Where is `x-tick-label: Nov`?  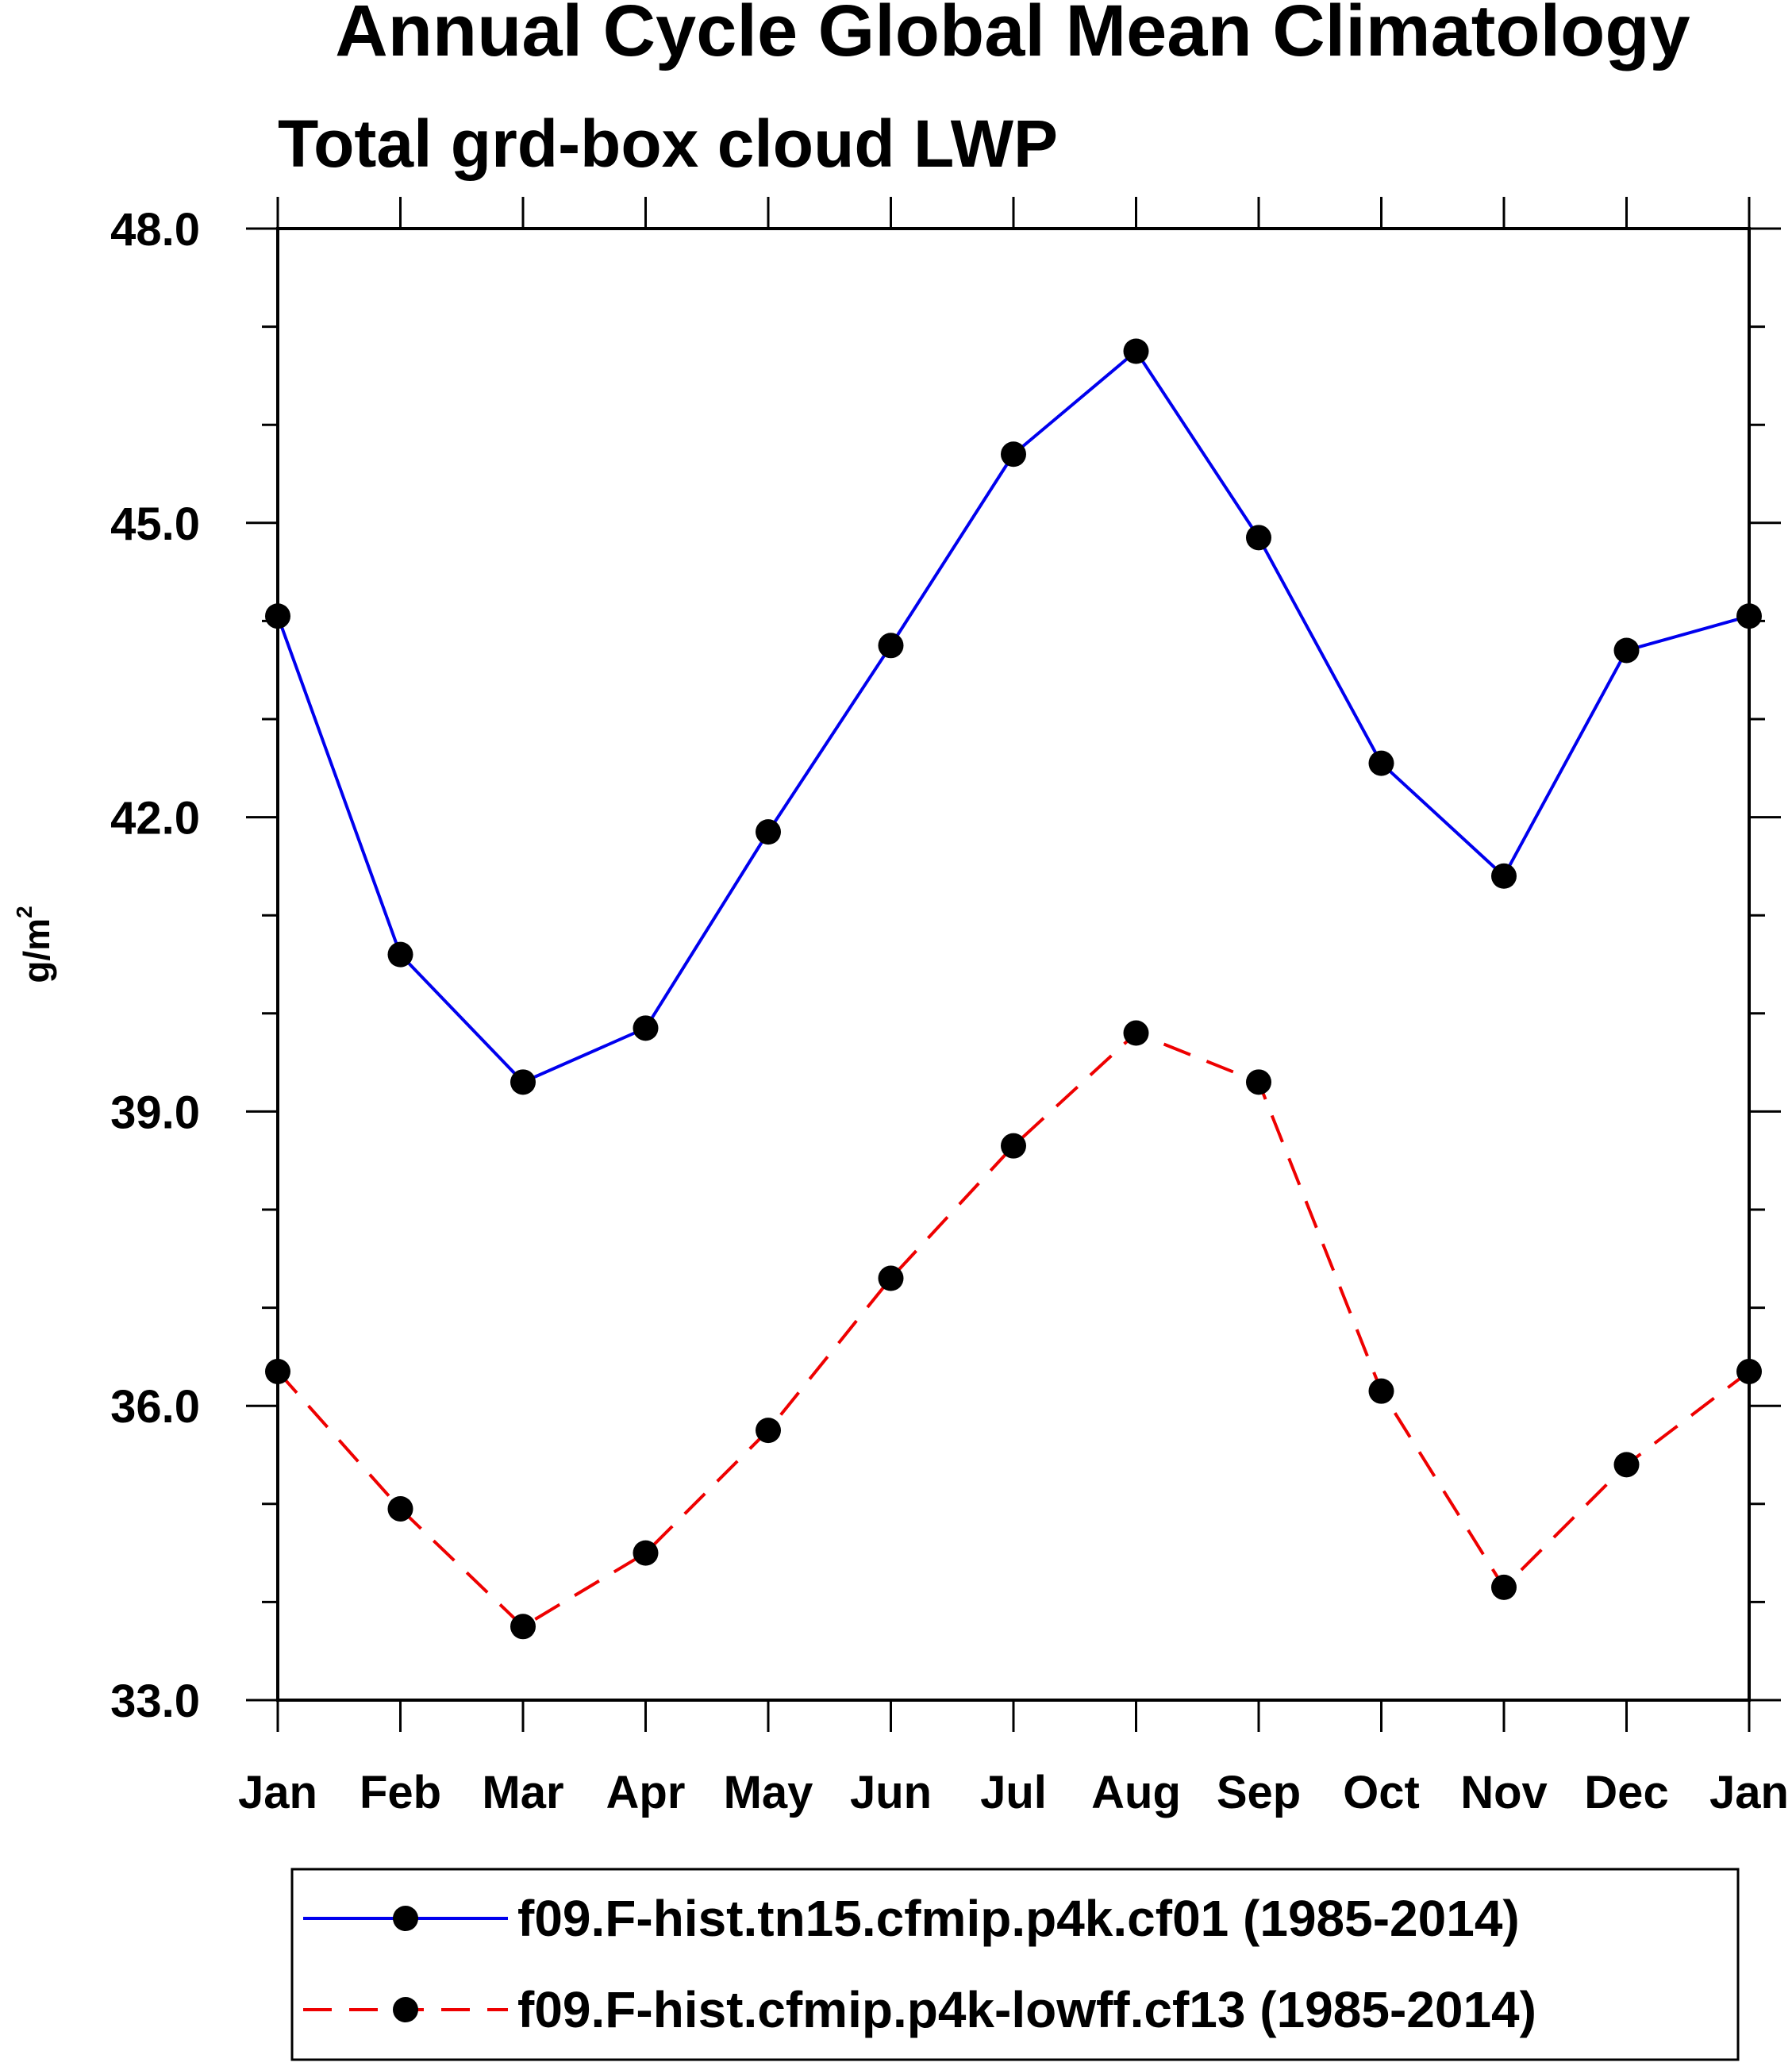
x-tick-label: Nov is located at coordinates (1504, 1793).